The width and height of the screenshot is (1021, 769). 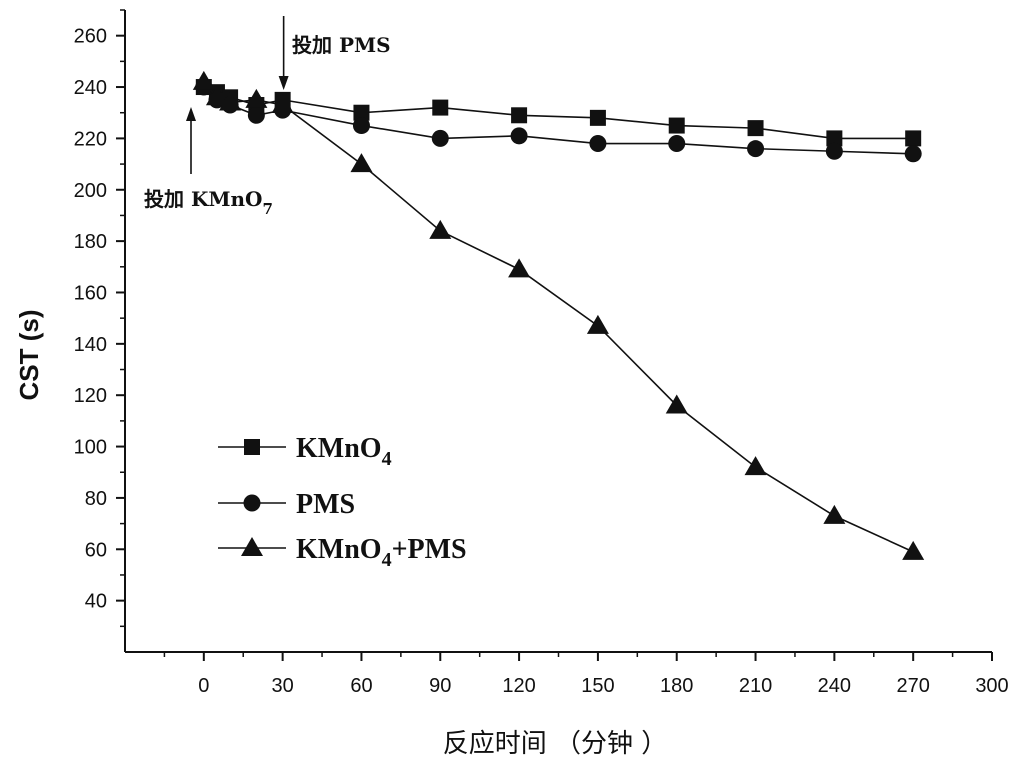 I want to click on y-tick-label: 80, so click(x=96, y=499).